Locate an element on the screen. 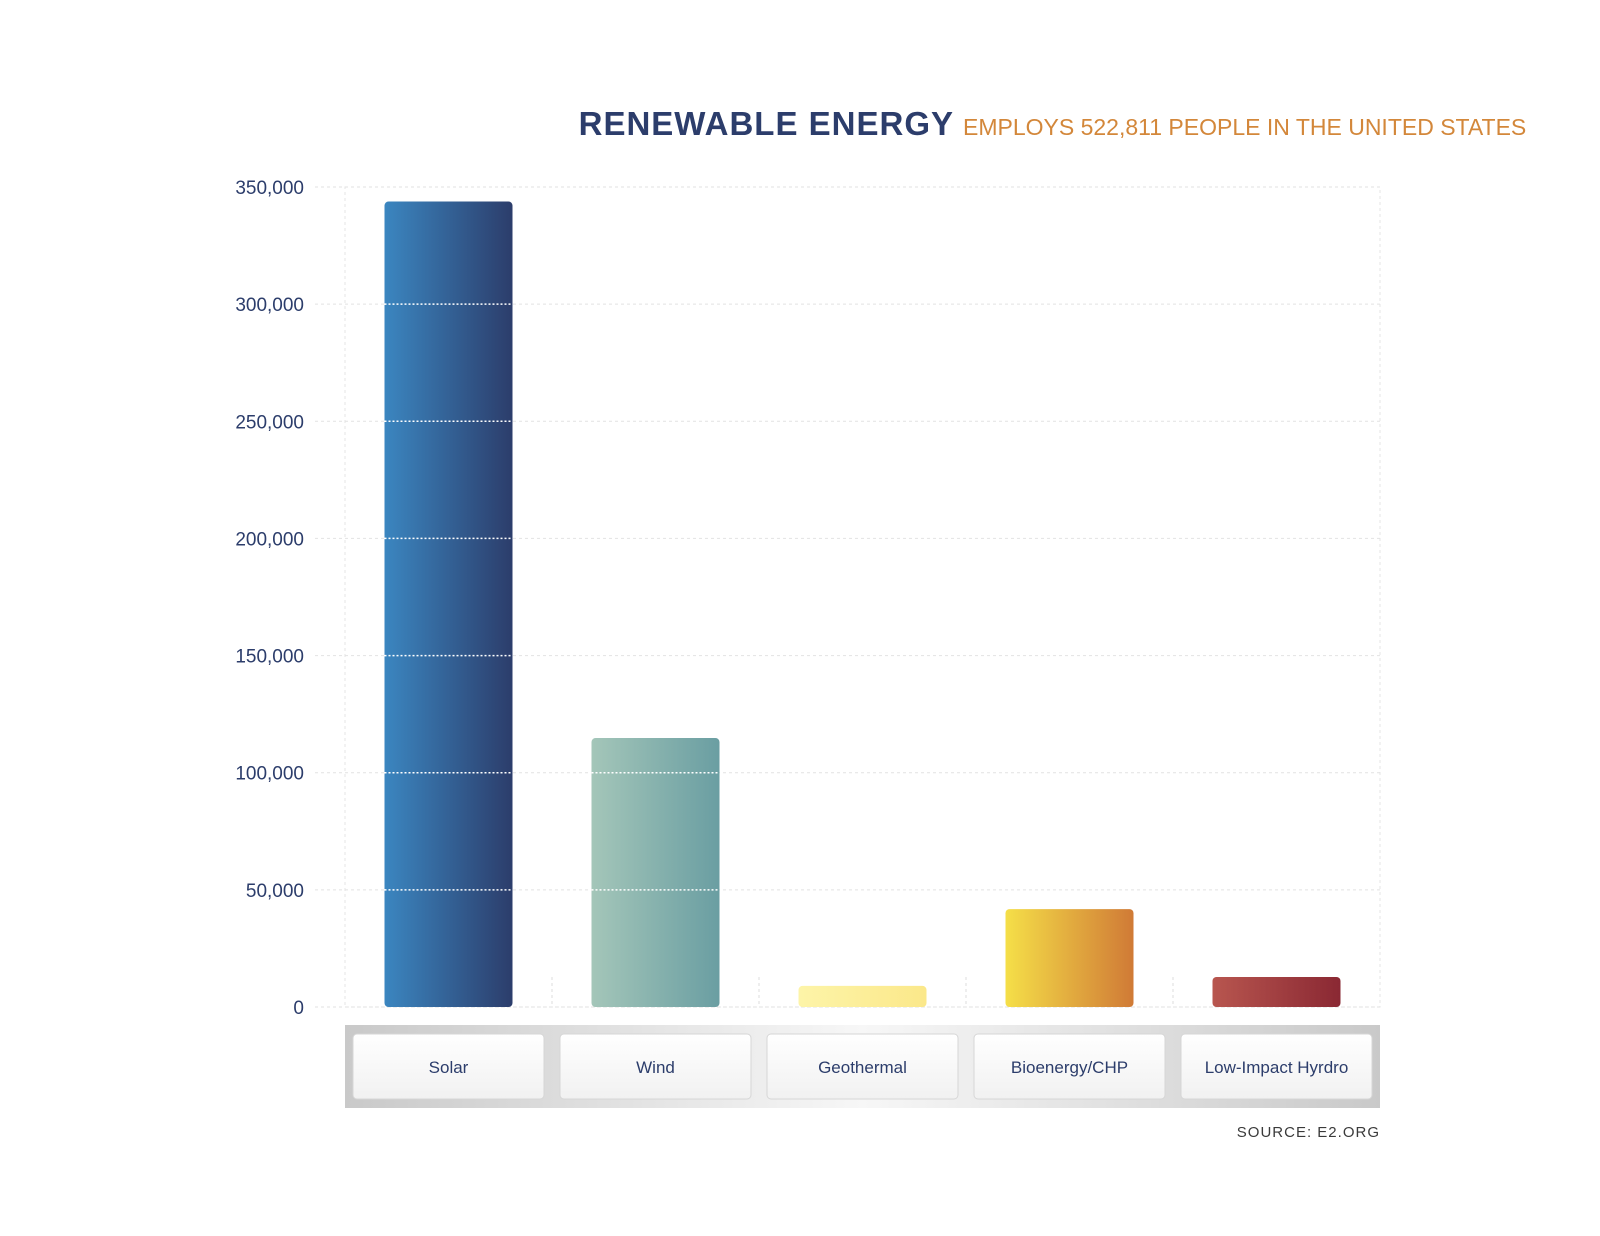  bar-wind is located at coordinates (655, 872).